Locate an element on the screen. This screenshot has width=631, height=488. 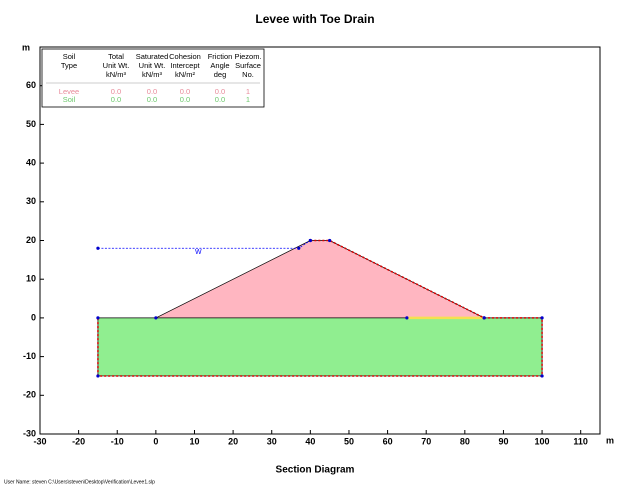
legend-box is located at coordinates (153, 78).